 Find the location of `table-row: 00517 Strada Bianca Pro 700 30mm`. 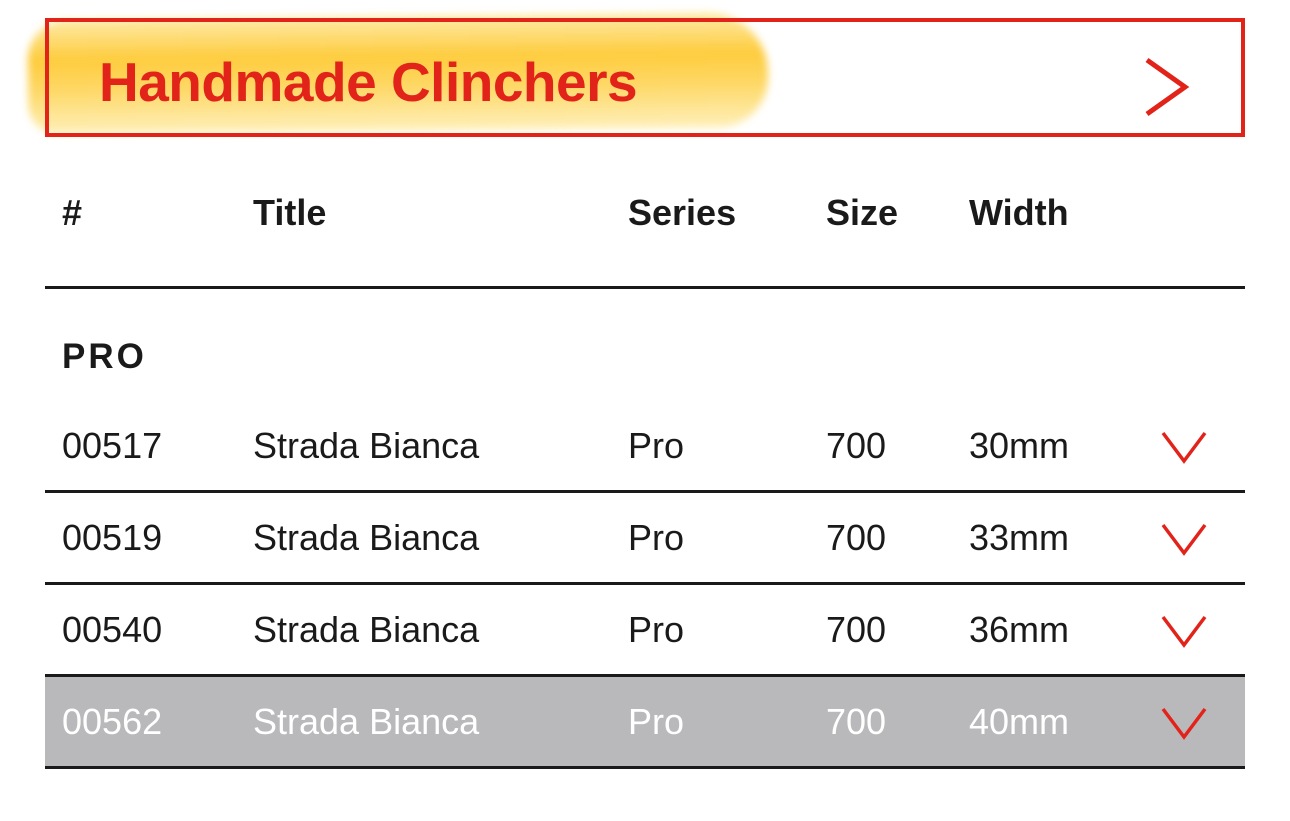

table-row: 00517 Strada Bianca Pro 700 30mm is located at coordinates (645, 445).